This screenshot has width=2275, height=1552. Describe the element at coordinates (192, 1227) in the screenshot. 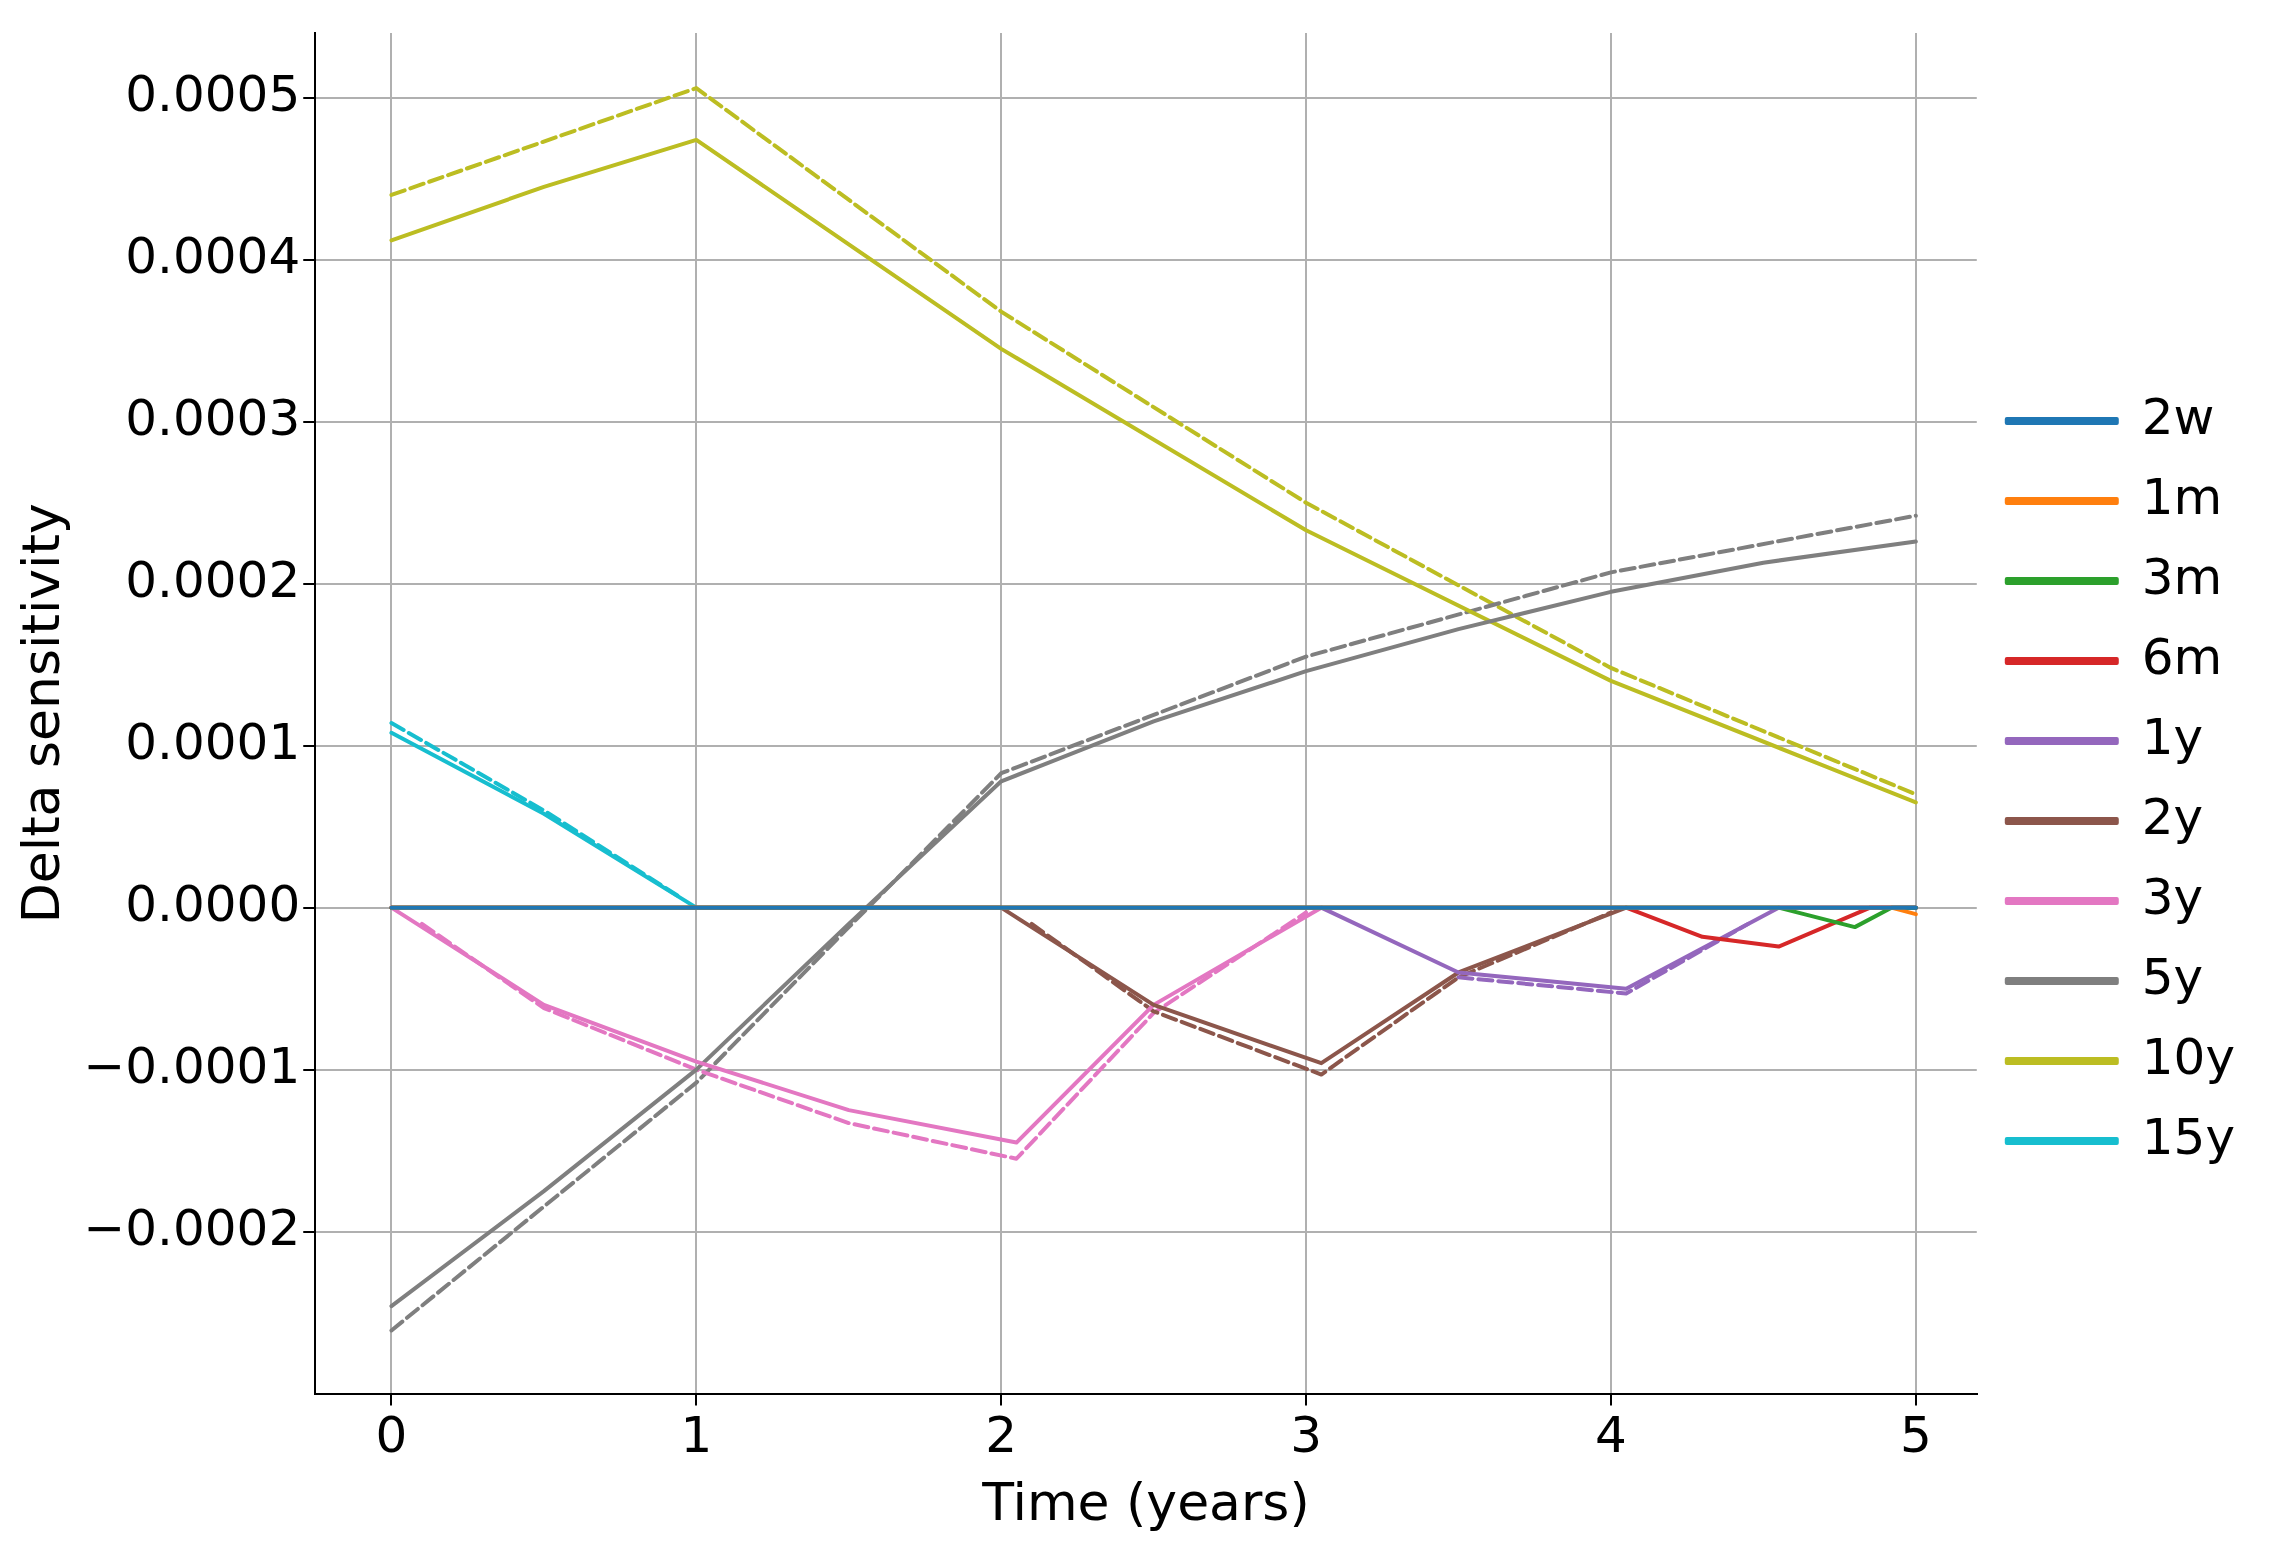

I see `y-tick-label: −0.0002` at that location.